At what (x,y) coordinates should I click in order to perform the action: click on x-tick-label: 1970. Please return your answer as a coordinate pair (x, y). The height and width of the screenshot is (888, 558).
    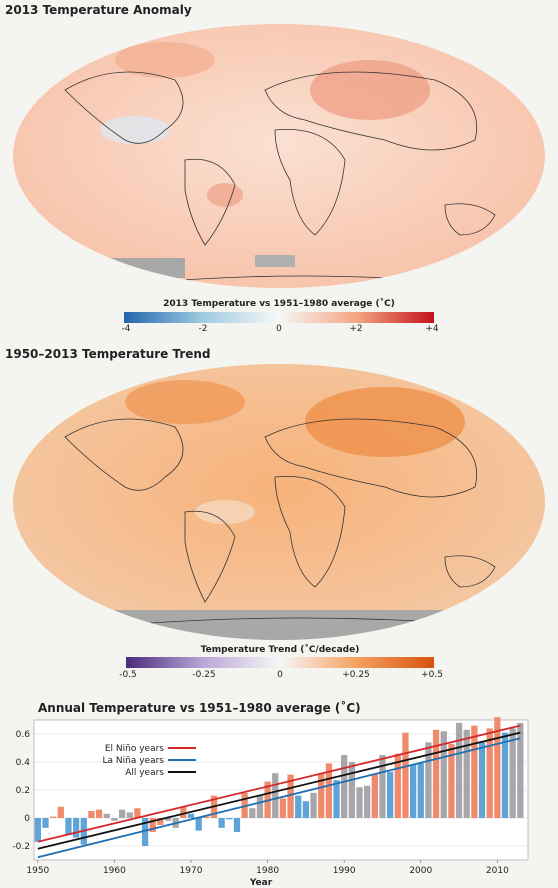
    Looking at the image, I should click on (191, 871).